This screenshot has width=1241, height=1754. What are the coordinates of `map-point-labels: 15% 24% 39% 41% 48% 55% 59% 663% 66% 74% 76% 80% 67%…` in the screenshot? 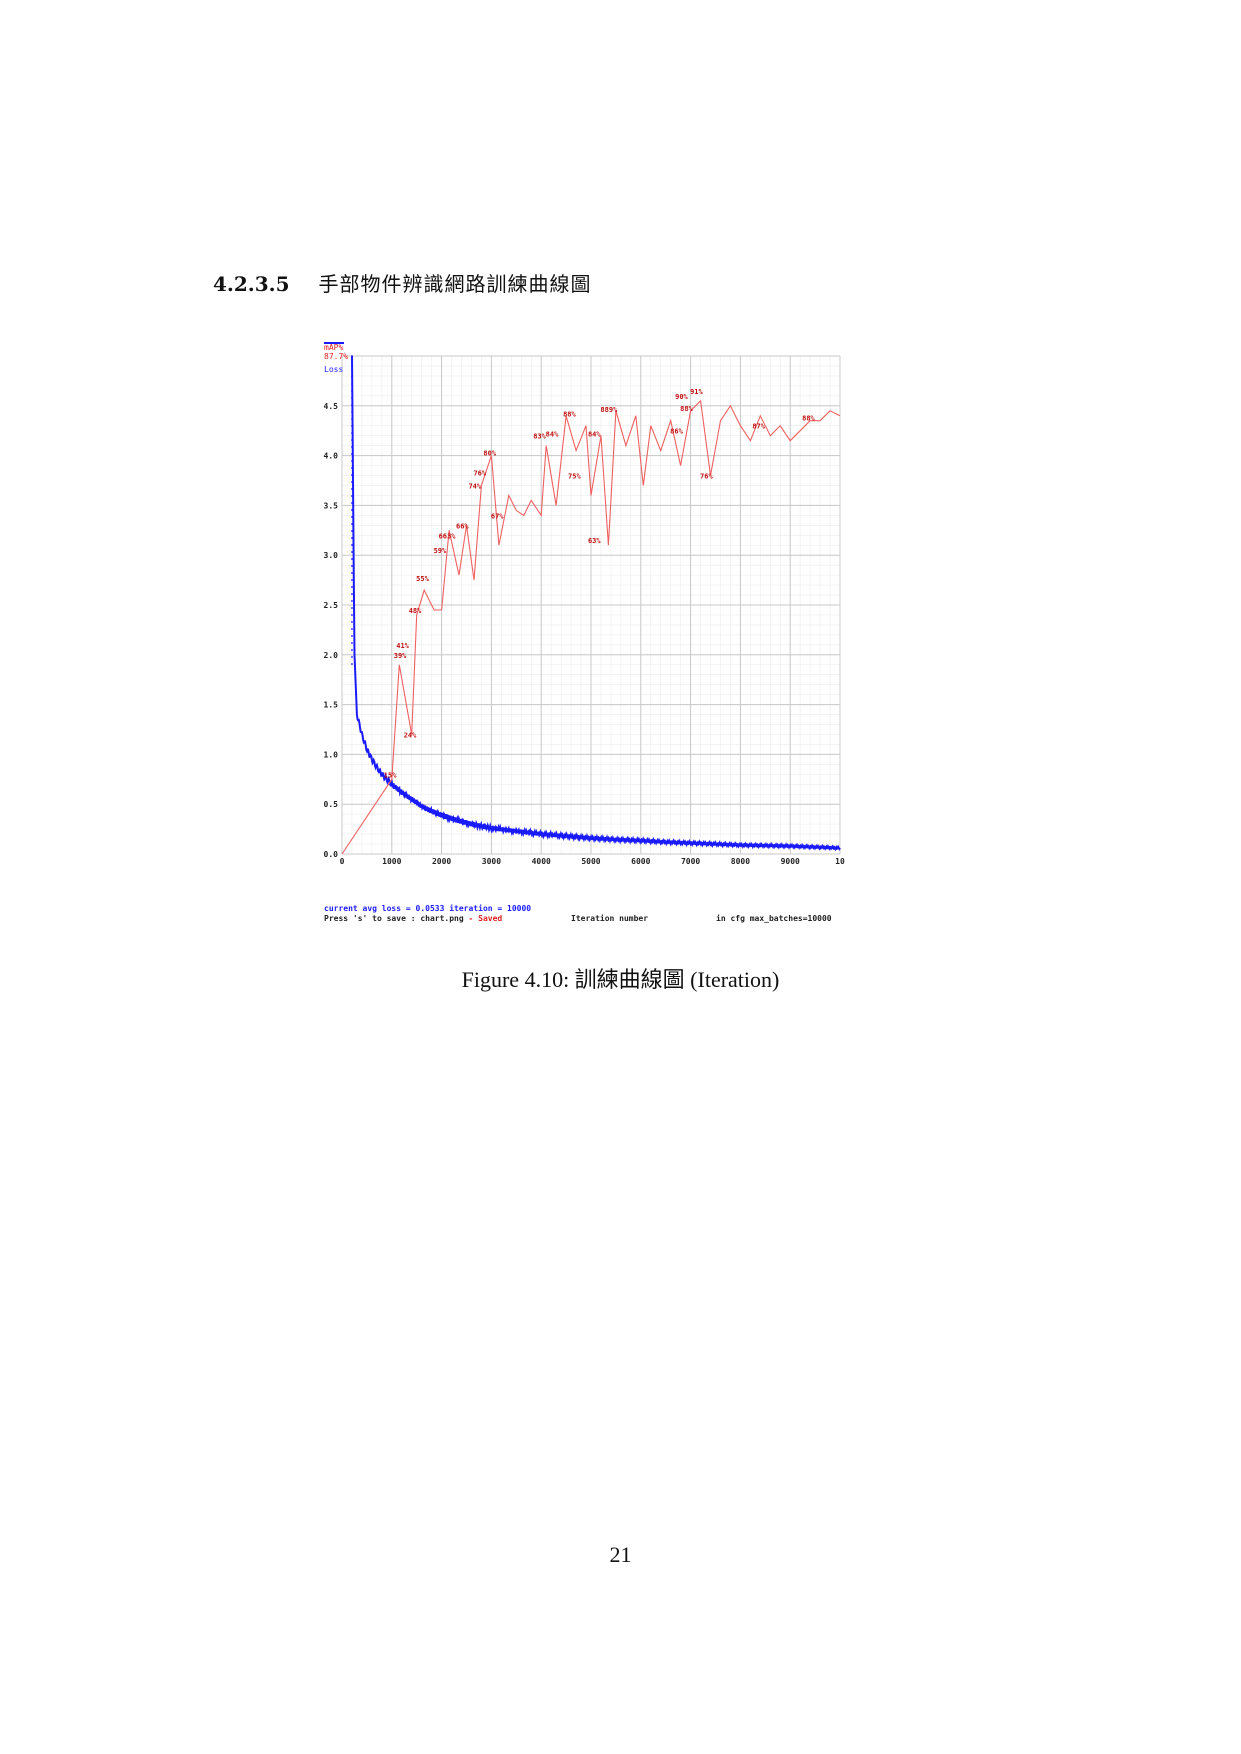 It's located at (600, 583).